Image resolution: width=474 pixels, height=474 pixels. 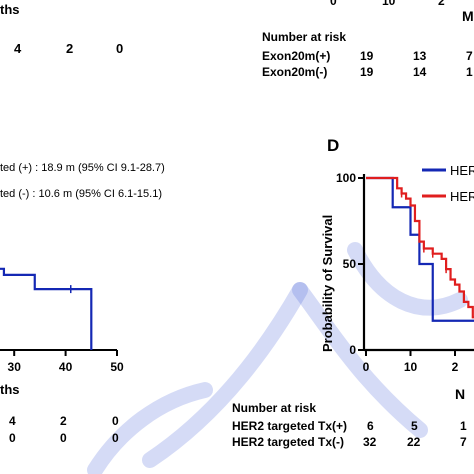 What do you see at coordinates (10, 9) in the screenshot?
I see `top-left-xlabel: ths` at bounding box center [10, 9].